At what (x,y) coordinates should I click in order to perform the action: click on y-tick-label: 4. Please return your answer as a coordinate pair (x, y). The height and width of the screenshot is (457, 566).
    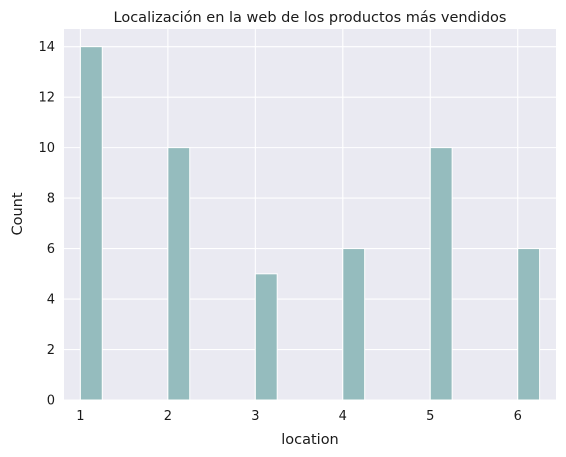
    Looking at the image, I should click on (51, 300).